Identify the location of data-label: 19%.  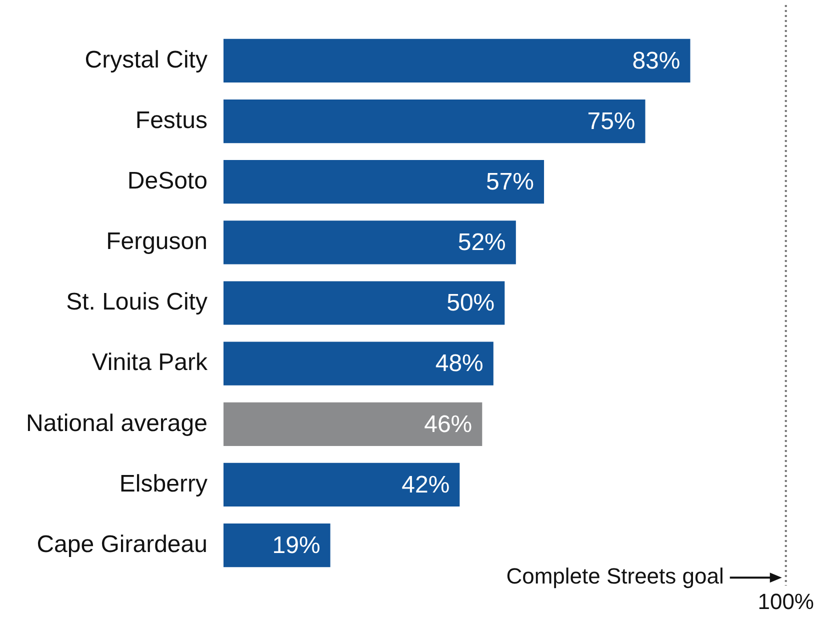
(296, 545).